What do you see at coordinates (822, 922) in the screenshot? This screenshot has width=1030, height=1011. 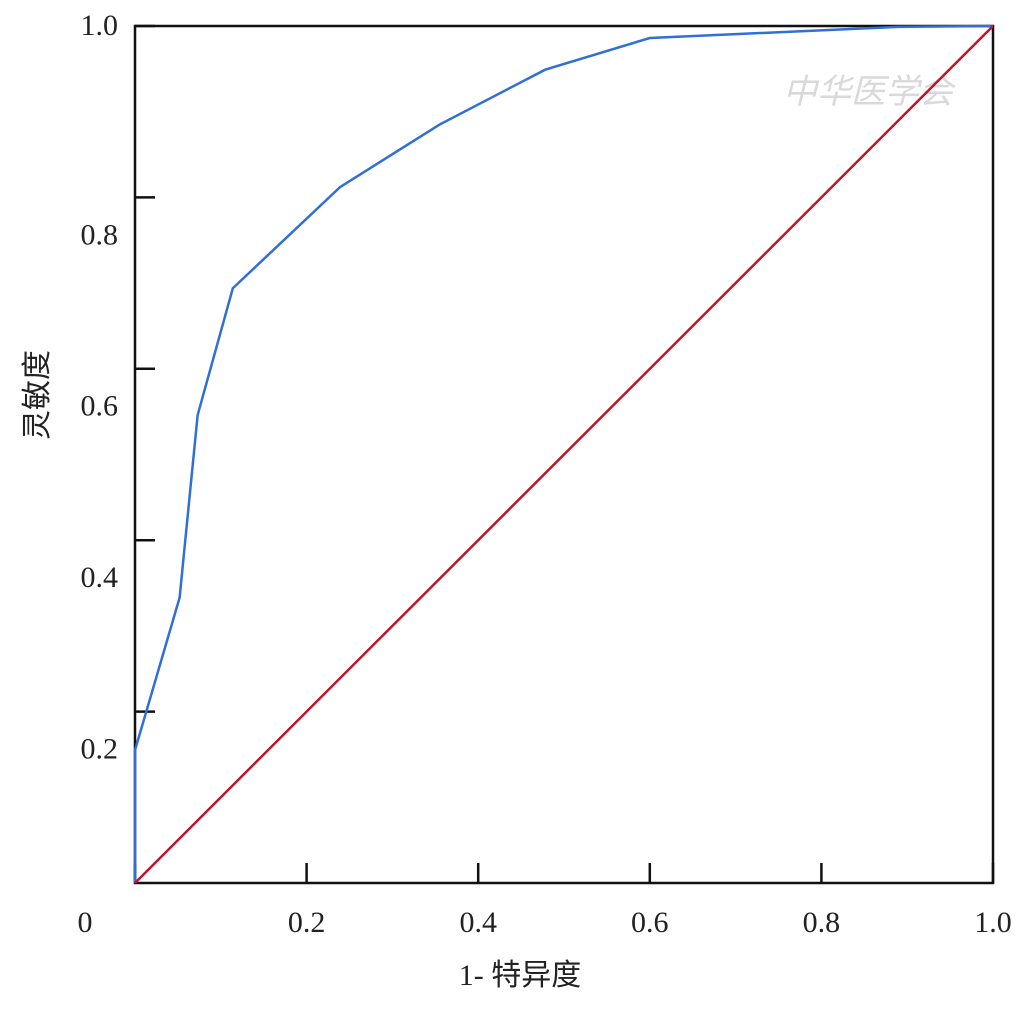 I see `x-tick-label: 0.8` at bounding box center [822, 922].